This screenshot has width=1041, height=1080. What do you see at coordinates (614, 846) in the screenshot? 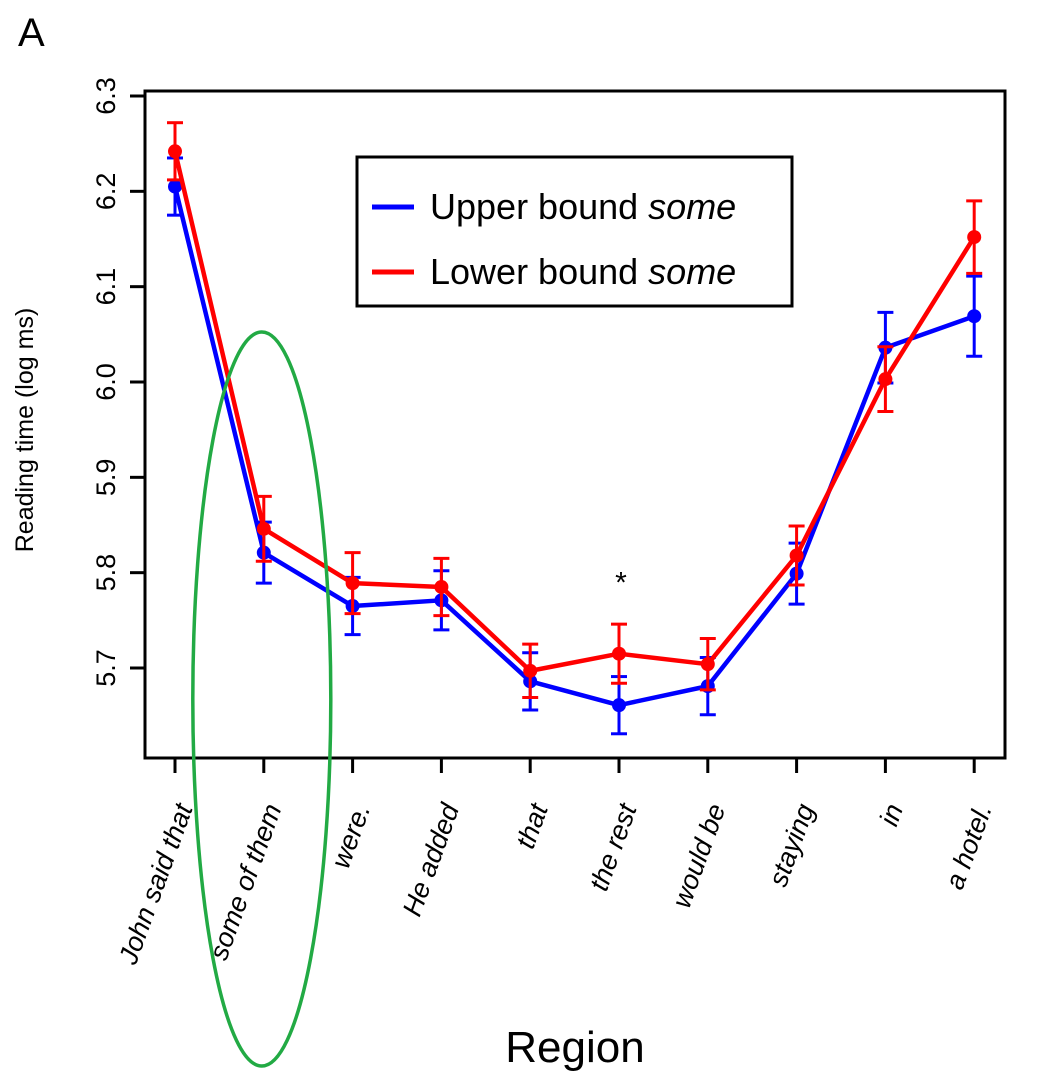
I see `x-category-label: the rest` at bounding box center [614, 846].